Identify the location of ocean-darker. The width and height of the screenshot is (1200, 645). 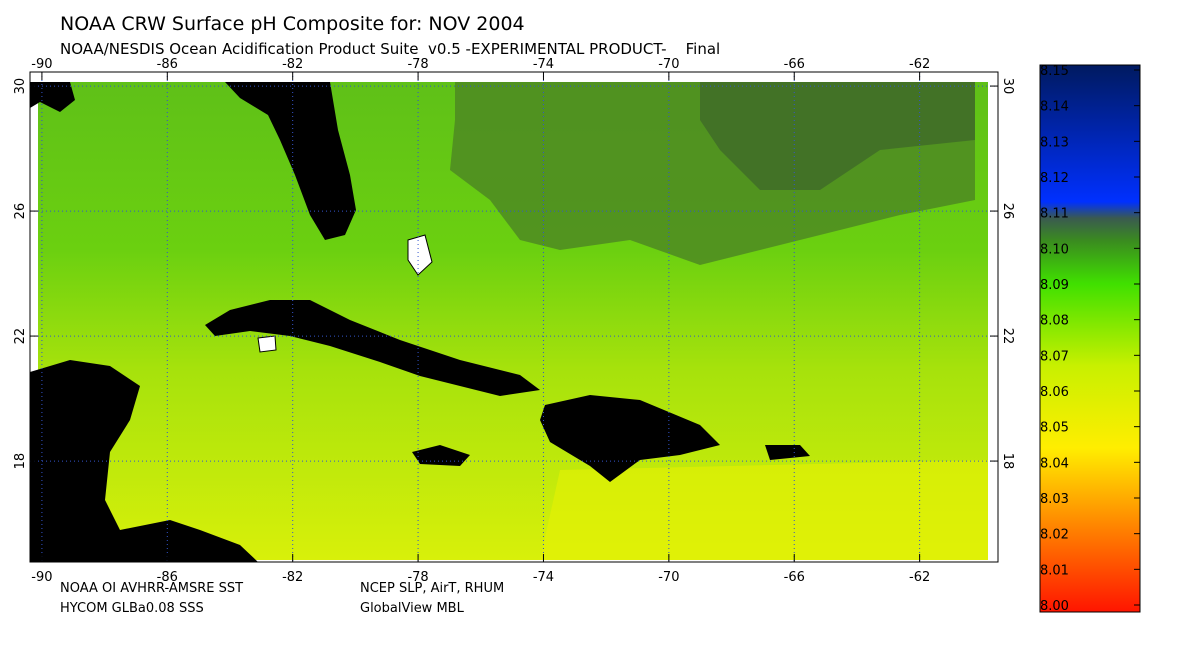
(837, 136).